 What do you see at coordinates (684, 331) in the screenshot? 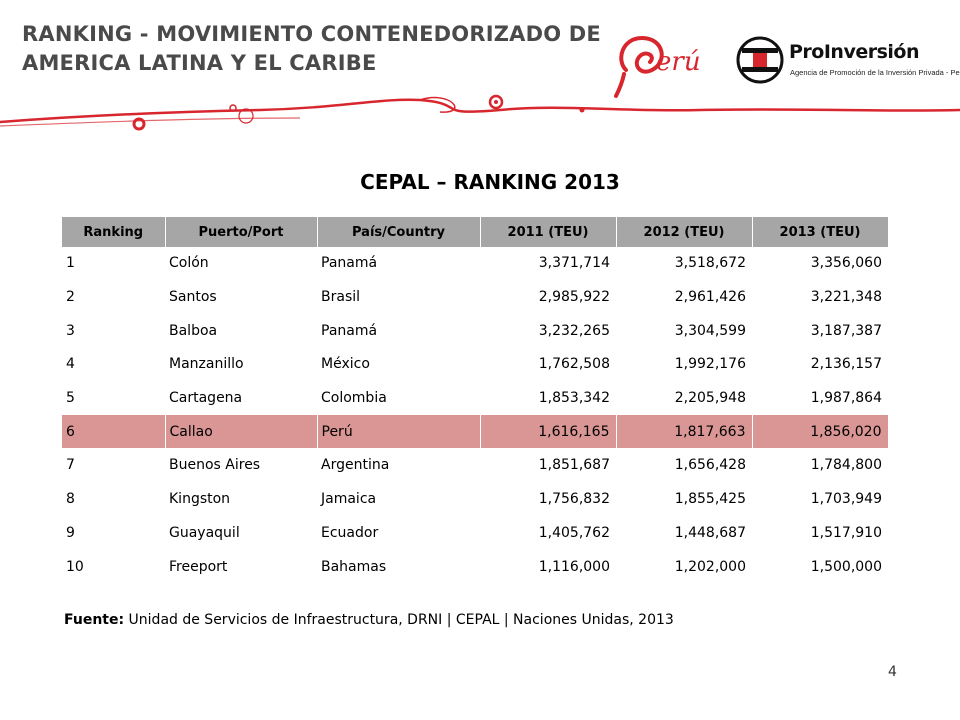
I see `cell-2012: 3,304,599` at bounding box center [684, 331].